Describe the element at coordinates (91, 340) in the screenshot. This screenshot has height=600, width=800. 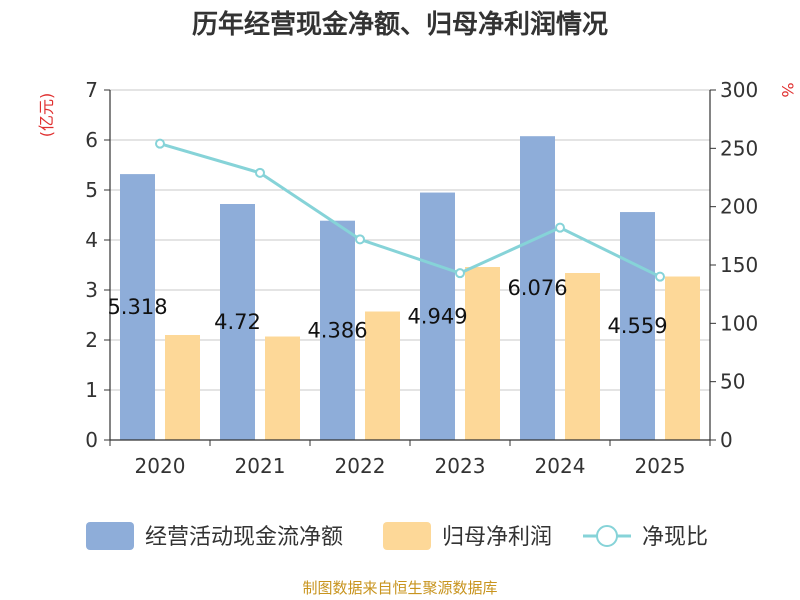
I see `left-tick-label: 2` at that location.